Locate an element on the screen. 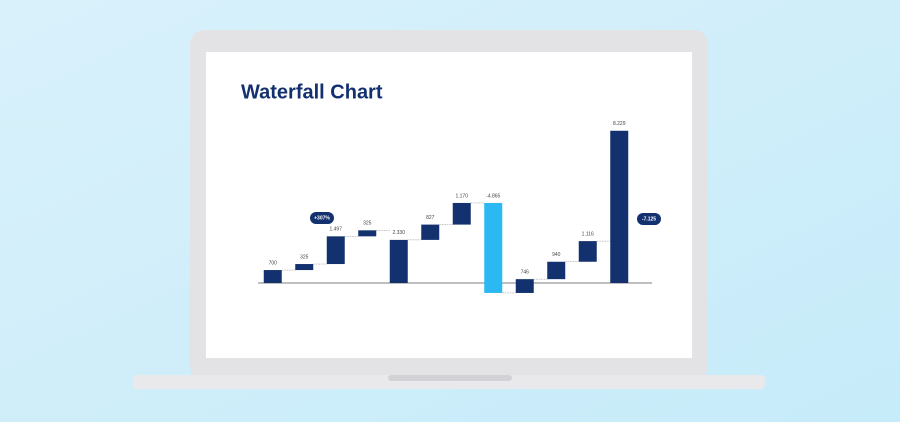  value-label: 1.170 is located at coordinates (461, 196).